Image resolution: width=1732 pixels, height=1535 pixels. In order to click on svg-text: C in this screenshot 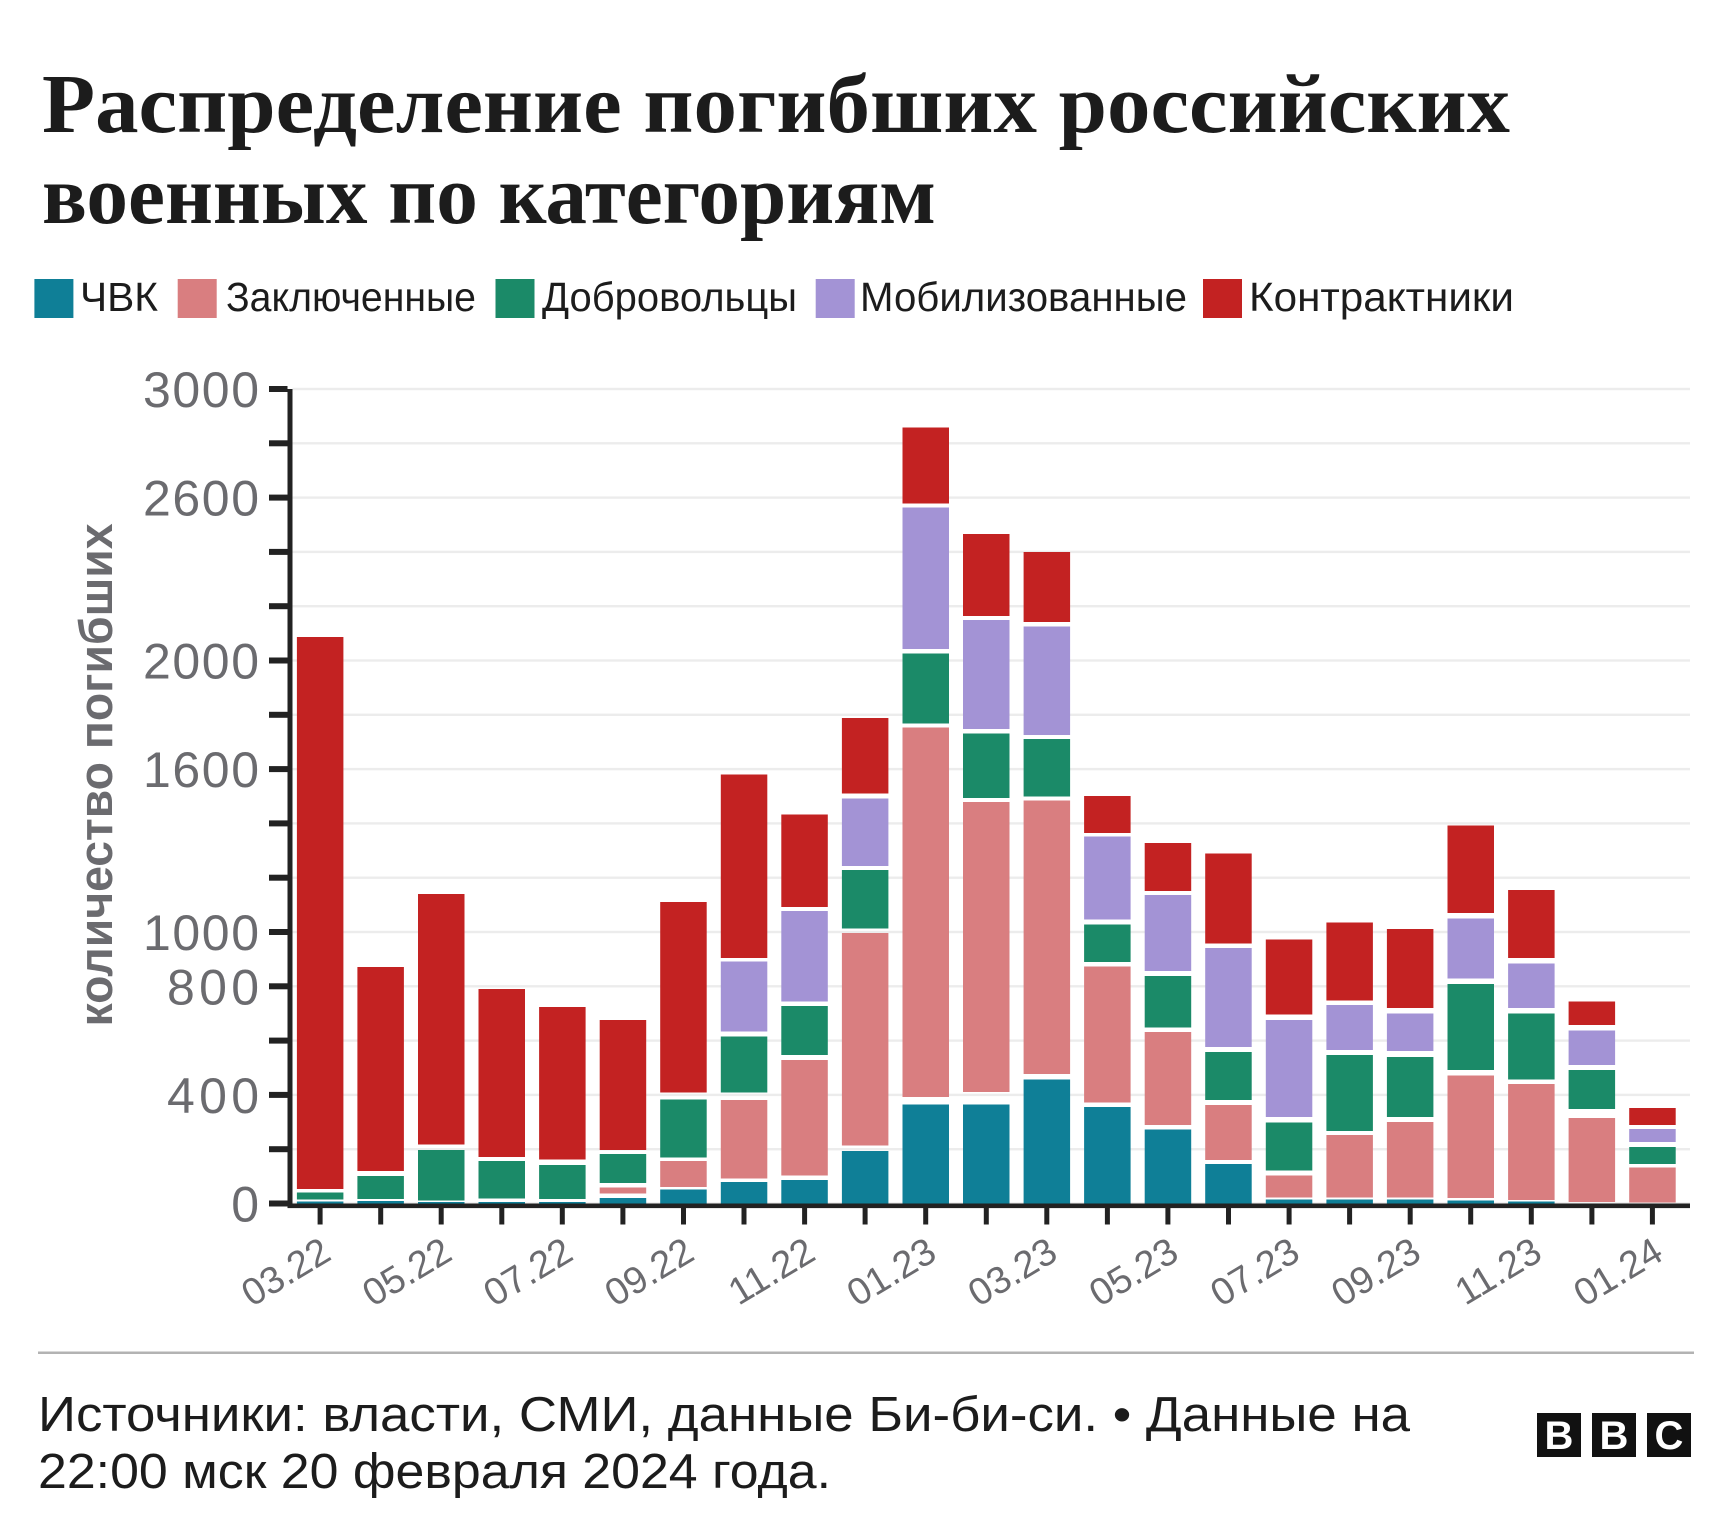, I will do `click(1669, 1436)`.